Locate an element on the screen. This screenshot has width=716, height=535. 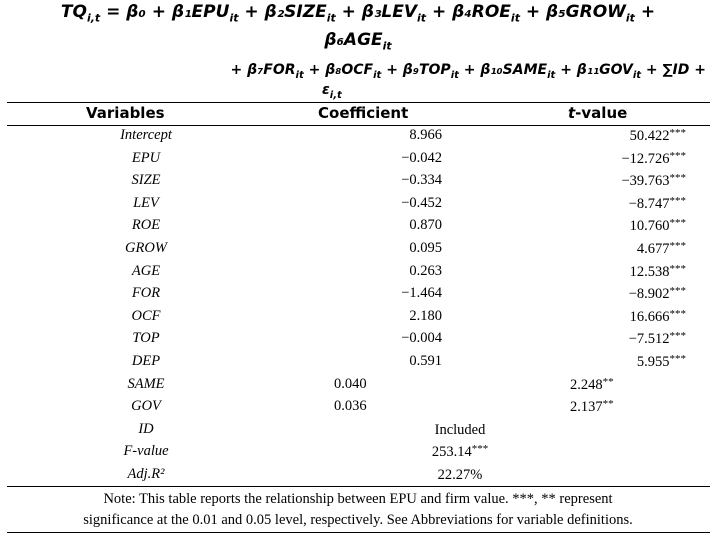
summary-number: Included is located at coordinates (460, 429).